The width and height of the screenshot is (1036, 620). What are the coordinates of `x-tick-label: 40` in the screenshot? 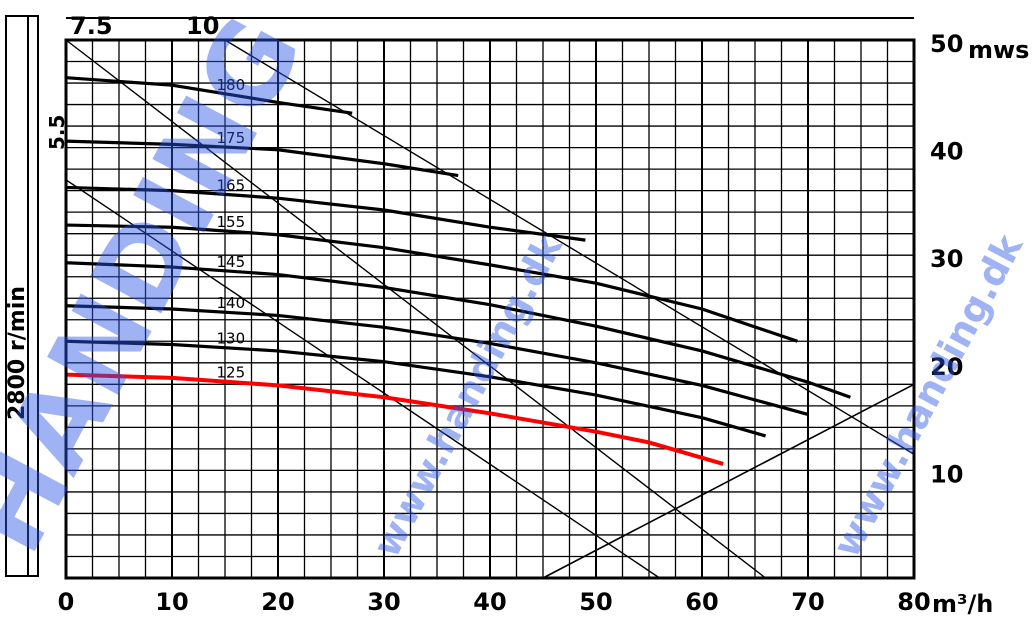 It's located at (489, 602).